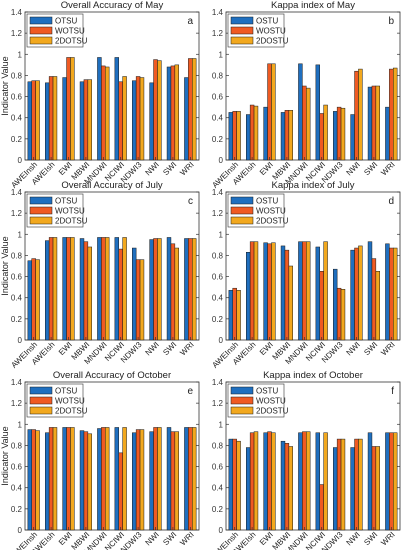  Describe the element at coordinates (37, 120) in the screenshot. I see `bar-2dotsu-aweinsh` at that location.